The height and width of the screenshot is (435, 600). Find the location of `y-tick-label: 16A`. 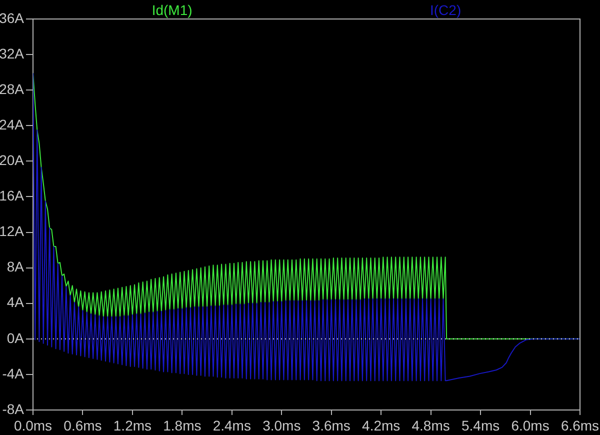

y-tick-label: 16A is located at coordinates (12, 196).